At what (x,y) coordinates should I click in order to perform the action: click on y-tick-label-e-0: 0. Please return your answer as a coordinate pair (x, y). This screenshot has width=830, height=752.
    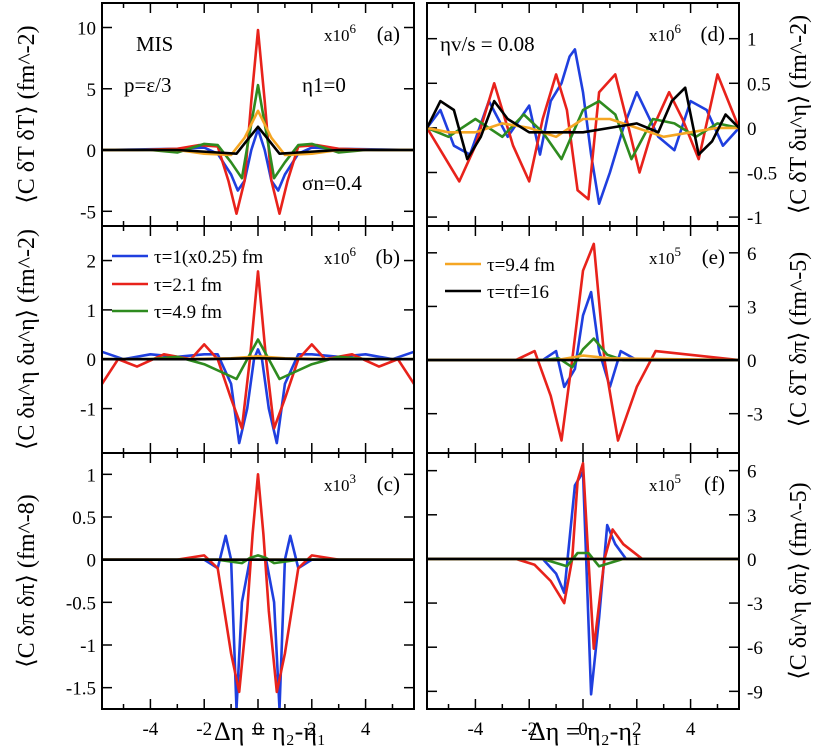
    Looking at the image, I should click on (752, 361).